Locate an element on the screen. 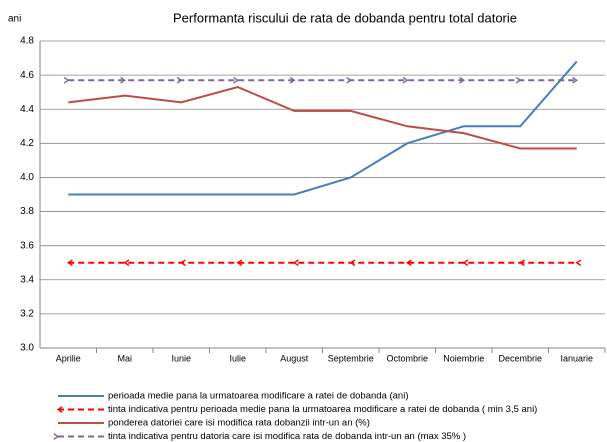  y-tick-label: 3.0 is located at coordinates (27, 348).